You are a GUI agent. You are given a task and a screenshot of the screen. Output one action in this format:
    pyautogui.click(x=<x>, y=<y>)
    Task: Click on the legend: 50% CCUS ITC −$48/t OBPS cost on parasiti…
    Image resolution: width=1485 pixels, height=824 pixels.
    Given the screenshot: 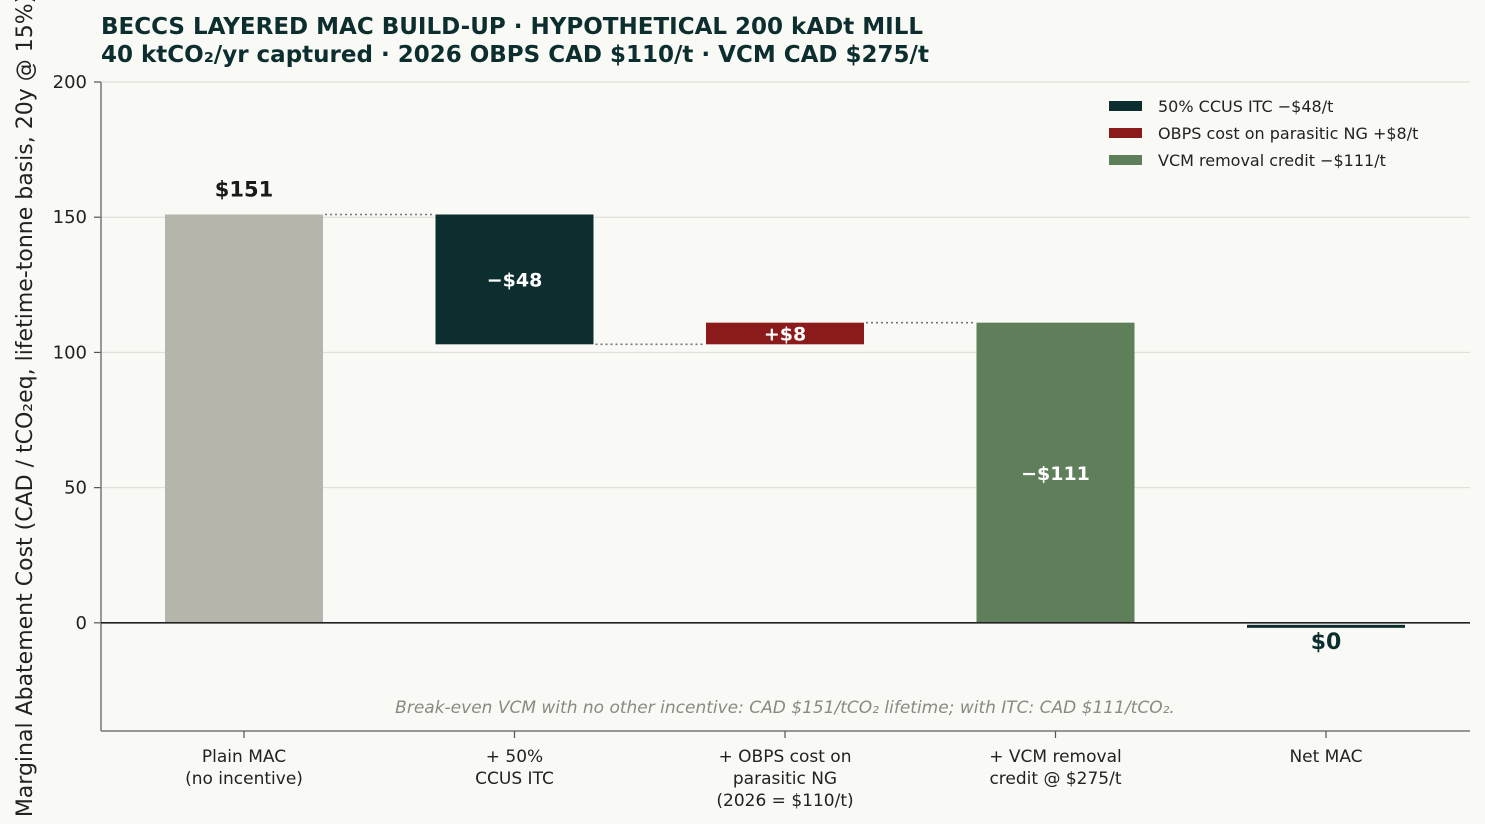 What is the action you would take?
    pyautogui.click(x=1263, y=133)
    